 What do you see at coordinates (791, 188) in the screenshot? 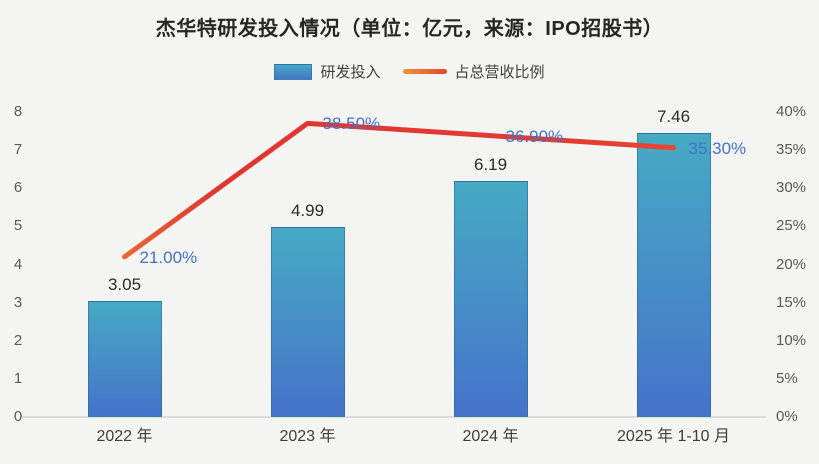
I see `right-axis-tick: 30%` at bounding box center [791, 188].